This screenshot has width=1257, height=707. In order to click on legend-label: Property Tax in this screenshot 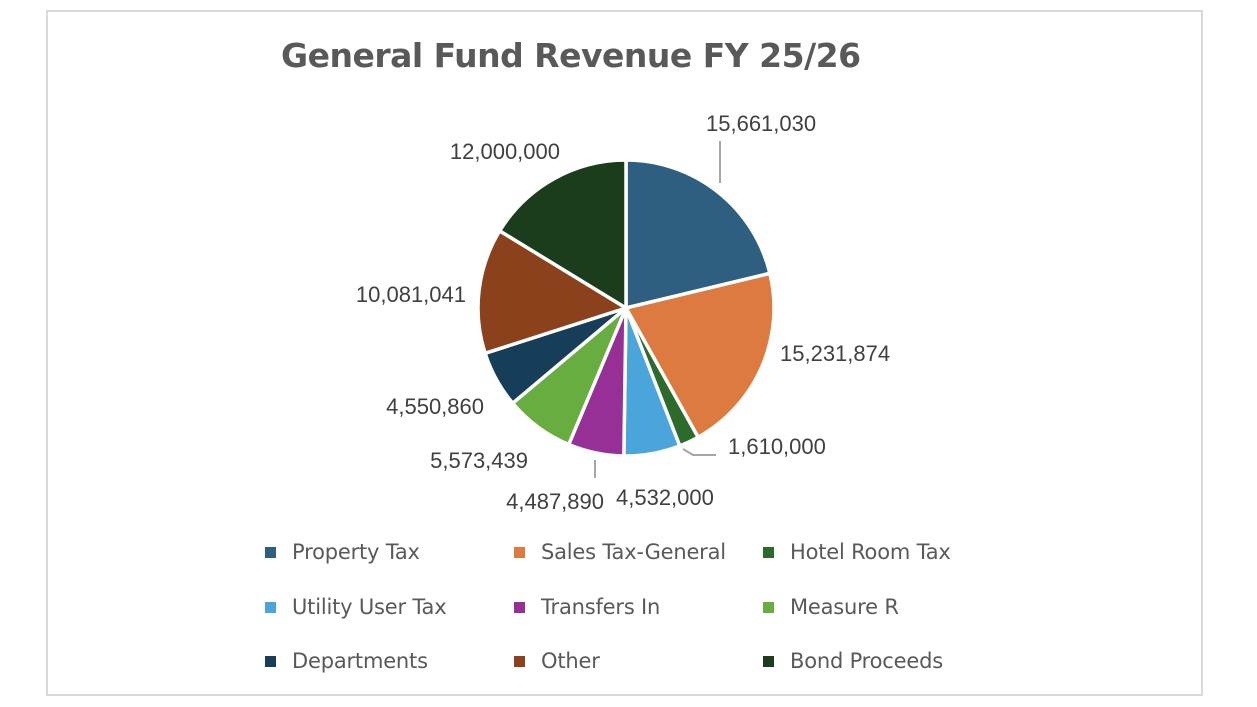, I will do `click(356, 552)`.